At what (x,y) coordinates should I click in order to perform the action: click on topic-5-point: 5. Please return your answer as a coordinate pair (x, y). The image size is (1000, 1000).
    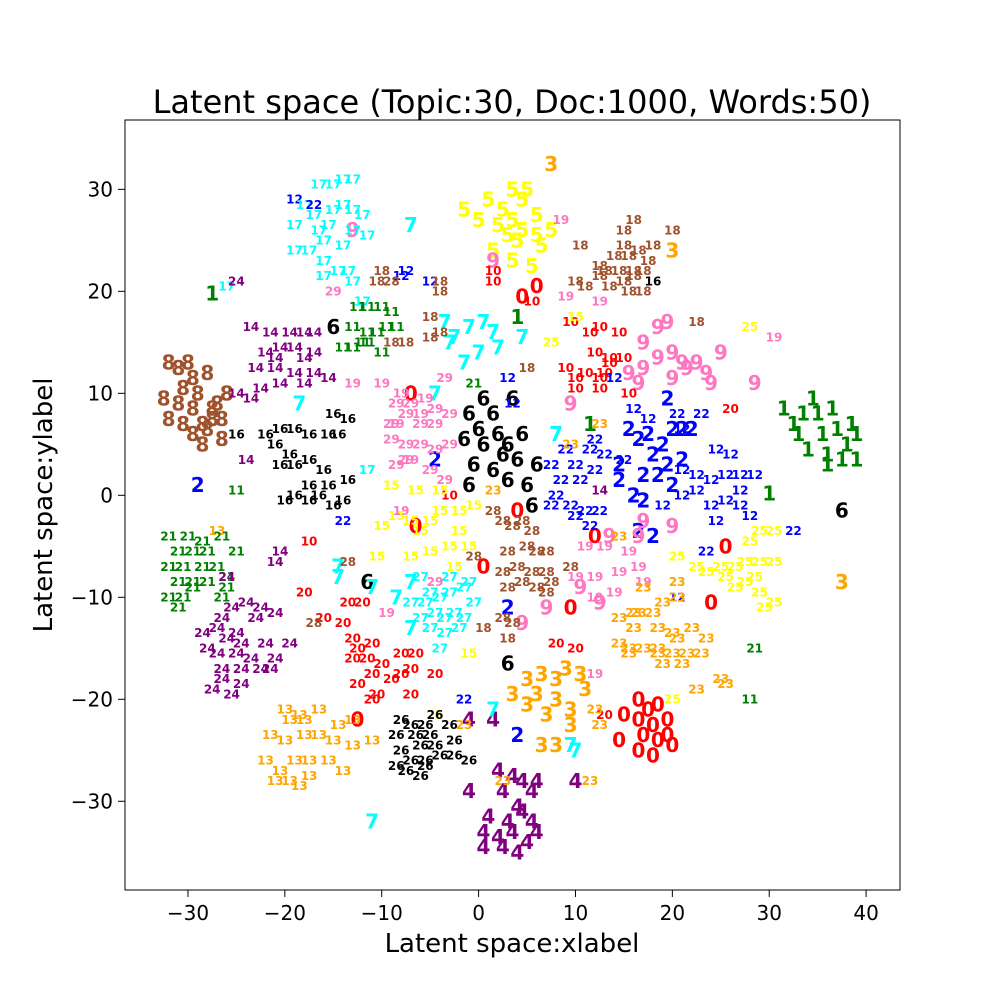
    Looking at the image, I should click on (498, 225).